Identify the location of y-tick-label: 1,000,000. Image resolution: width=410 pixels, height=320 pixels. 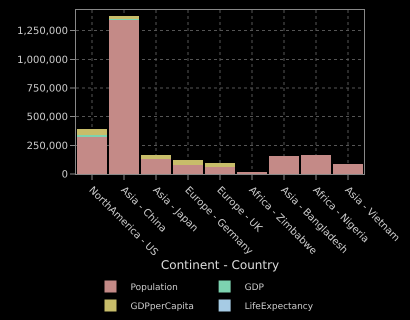
(42, 60).